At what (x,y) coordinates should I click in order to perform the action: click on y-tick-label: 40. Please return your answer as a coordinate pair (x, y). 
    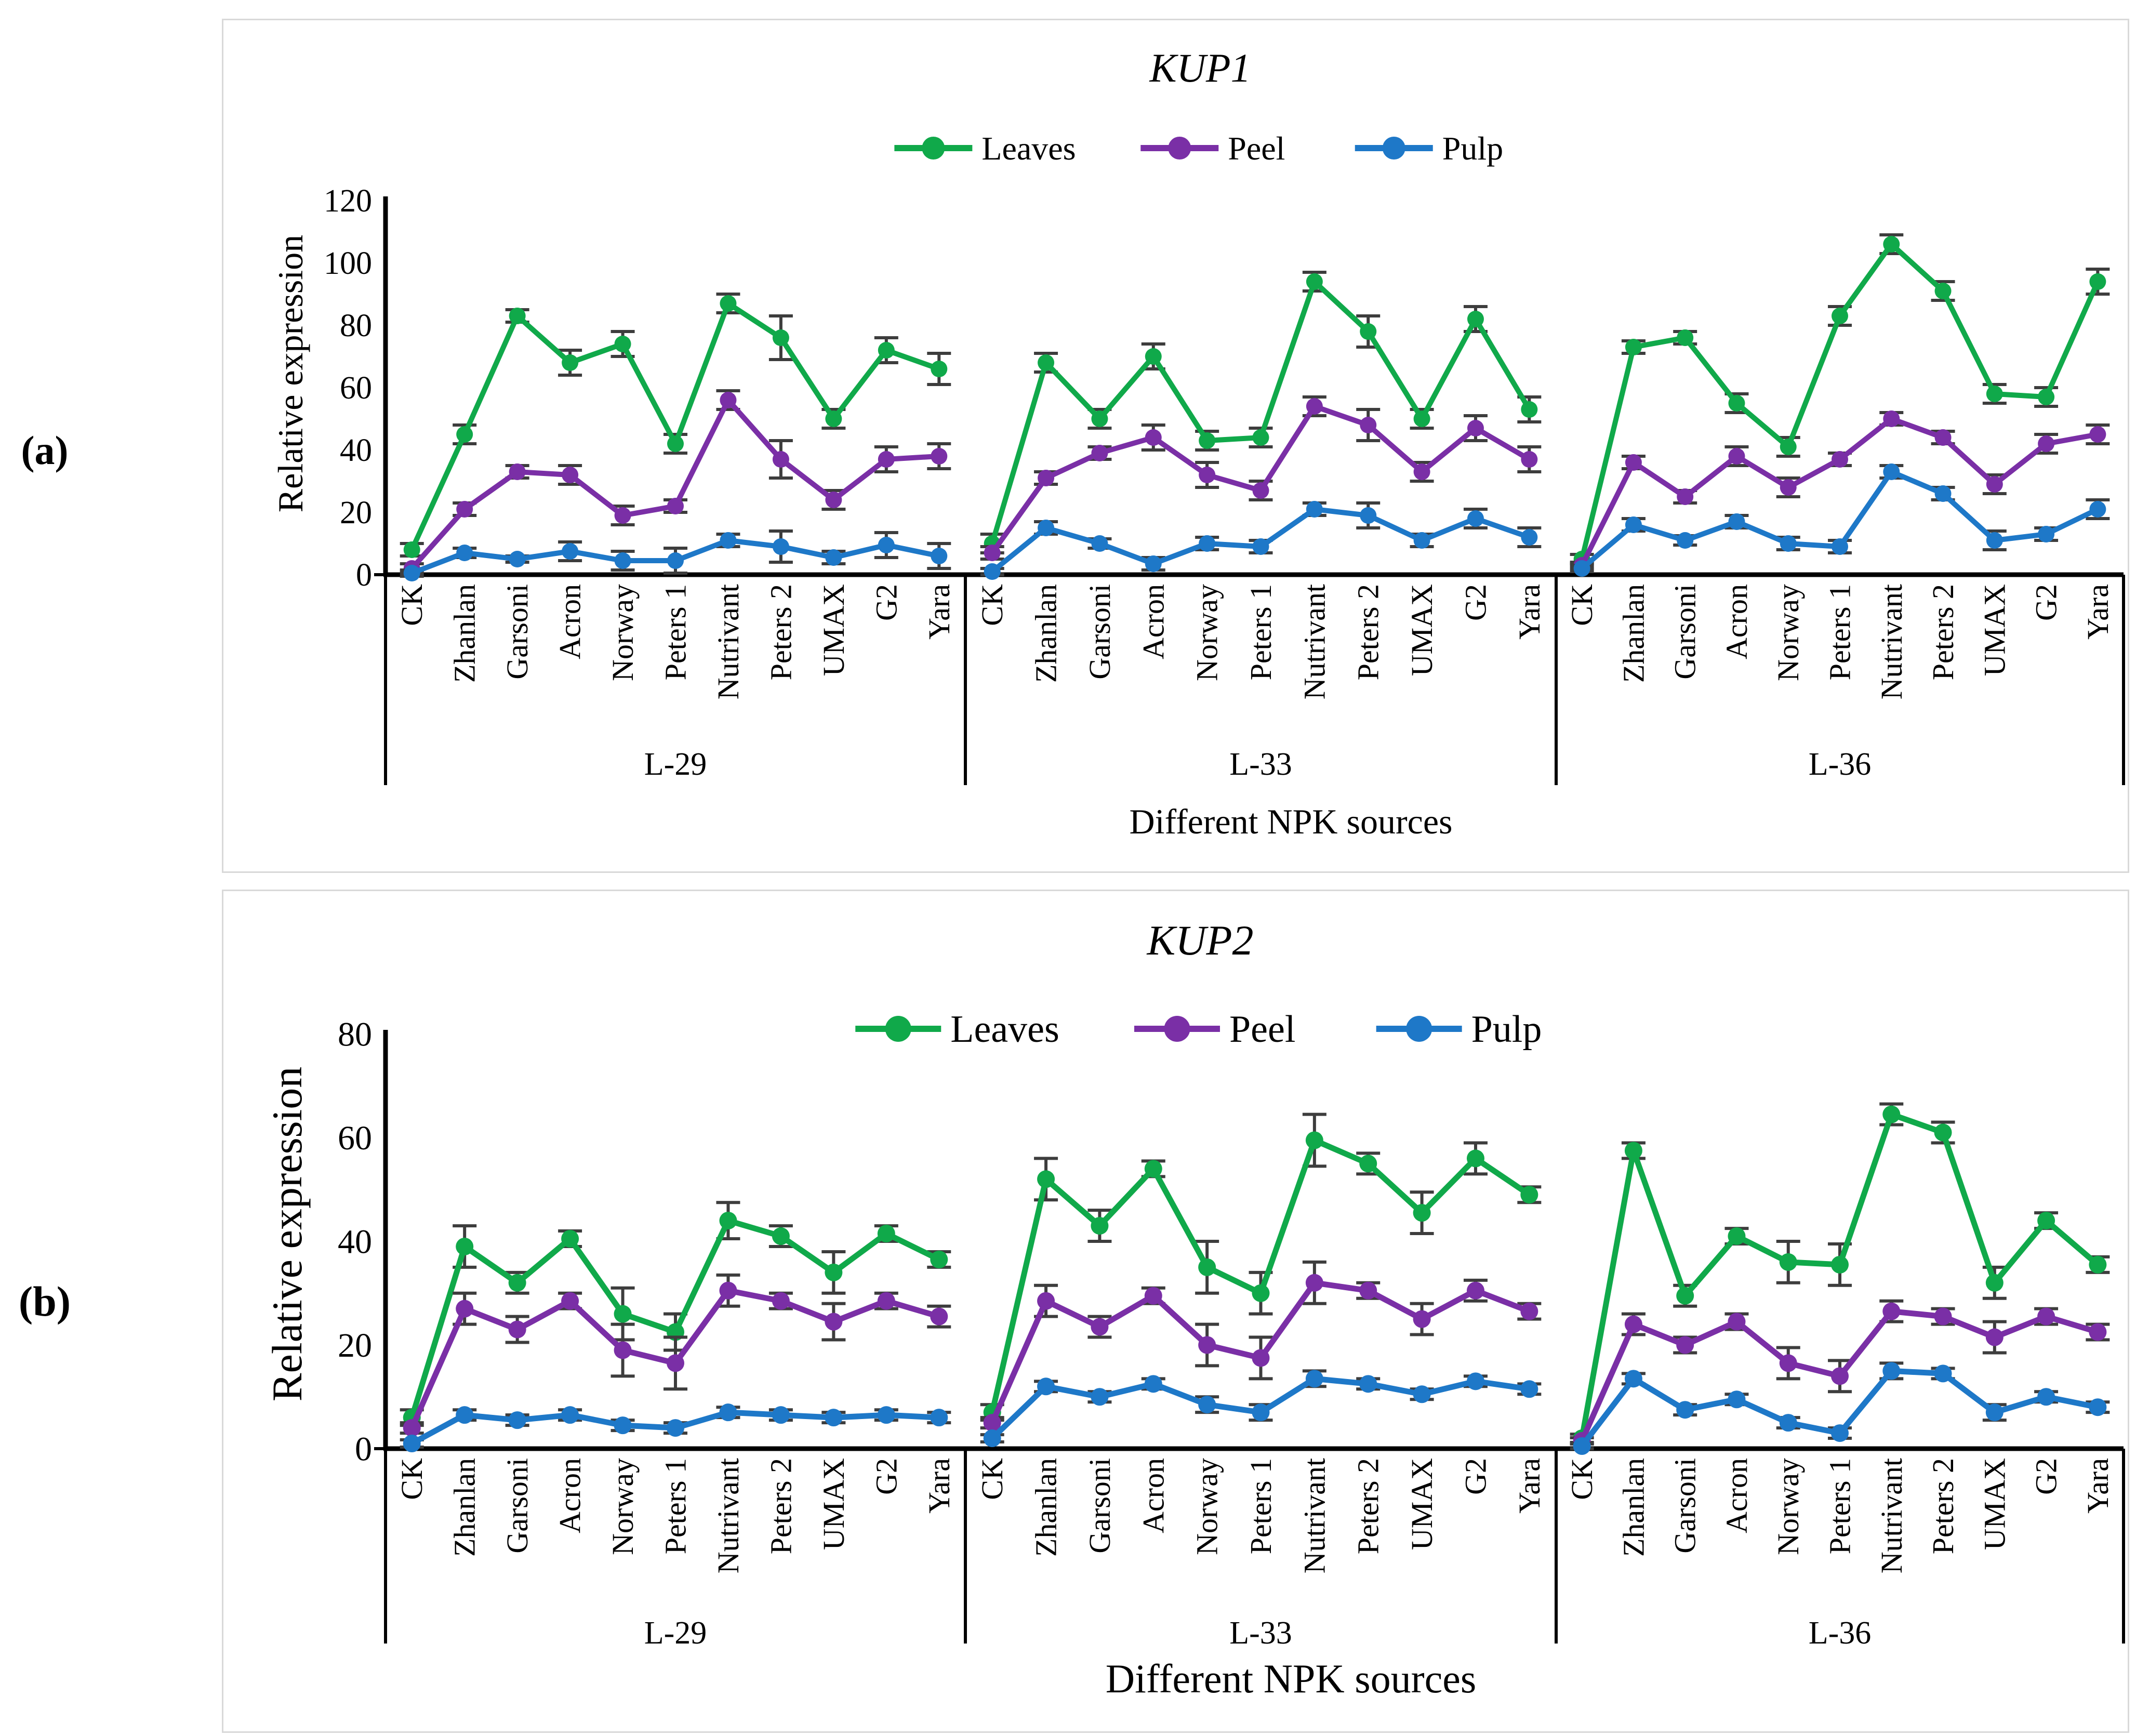
    Looking at the image, I should click on (355, 1242).